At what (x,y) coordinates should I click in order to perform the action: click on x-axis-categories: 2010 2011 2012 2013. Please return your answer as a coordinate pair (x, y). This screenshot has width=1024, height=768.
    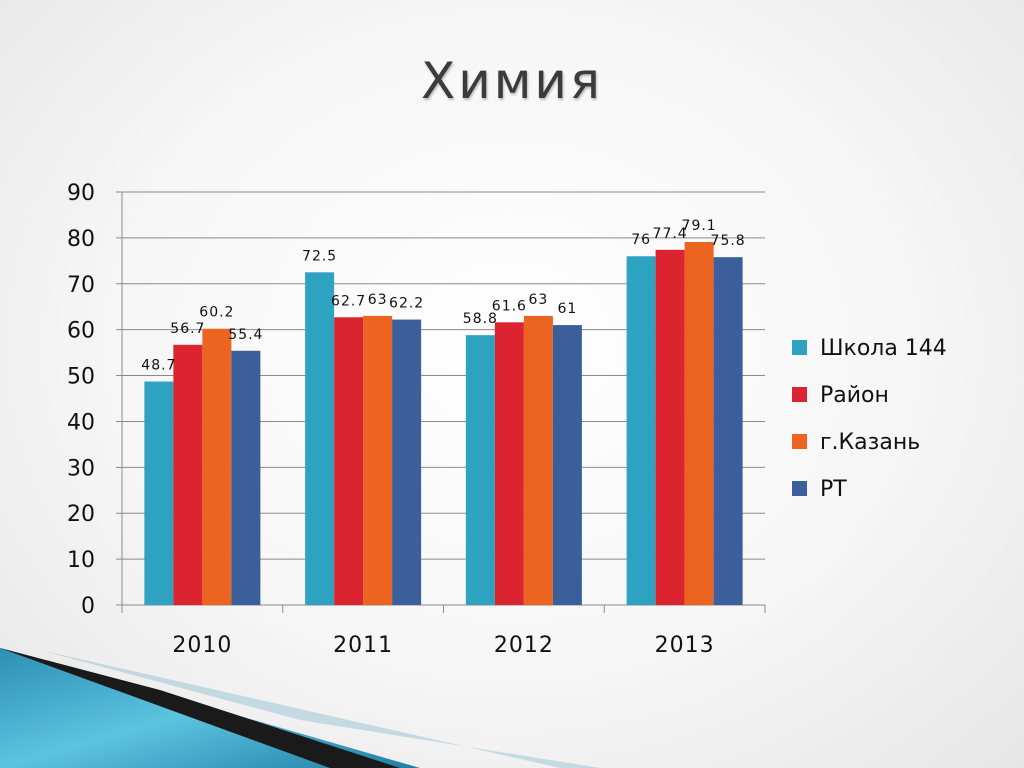
    Looking at the image, I should click on (443, 645).